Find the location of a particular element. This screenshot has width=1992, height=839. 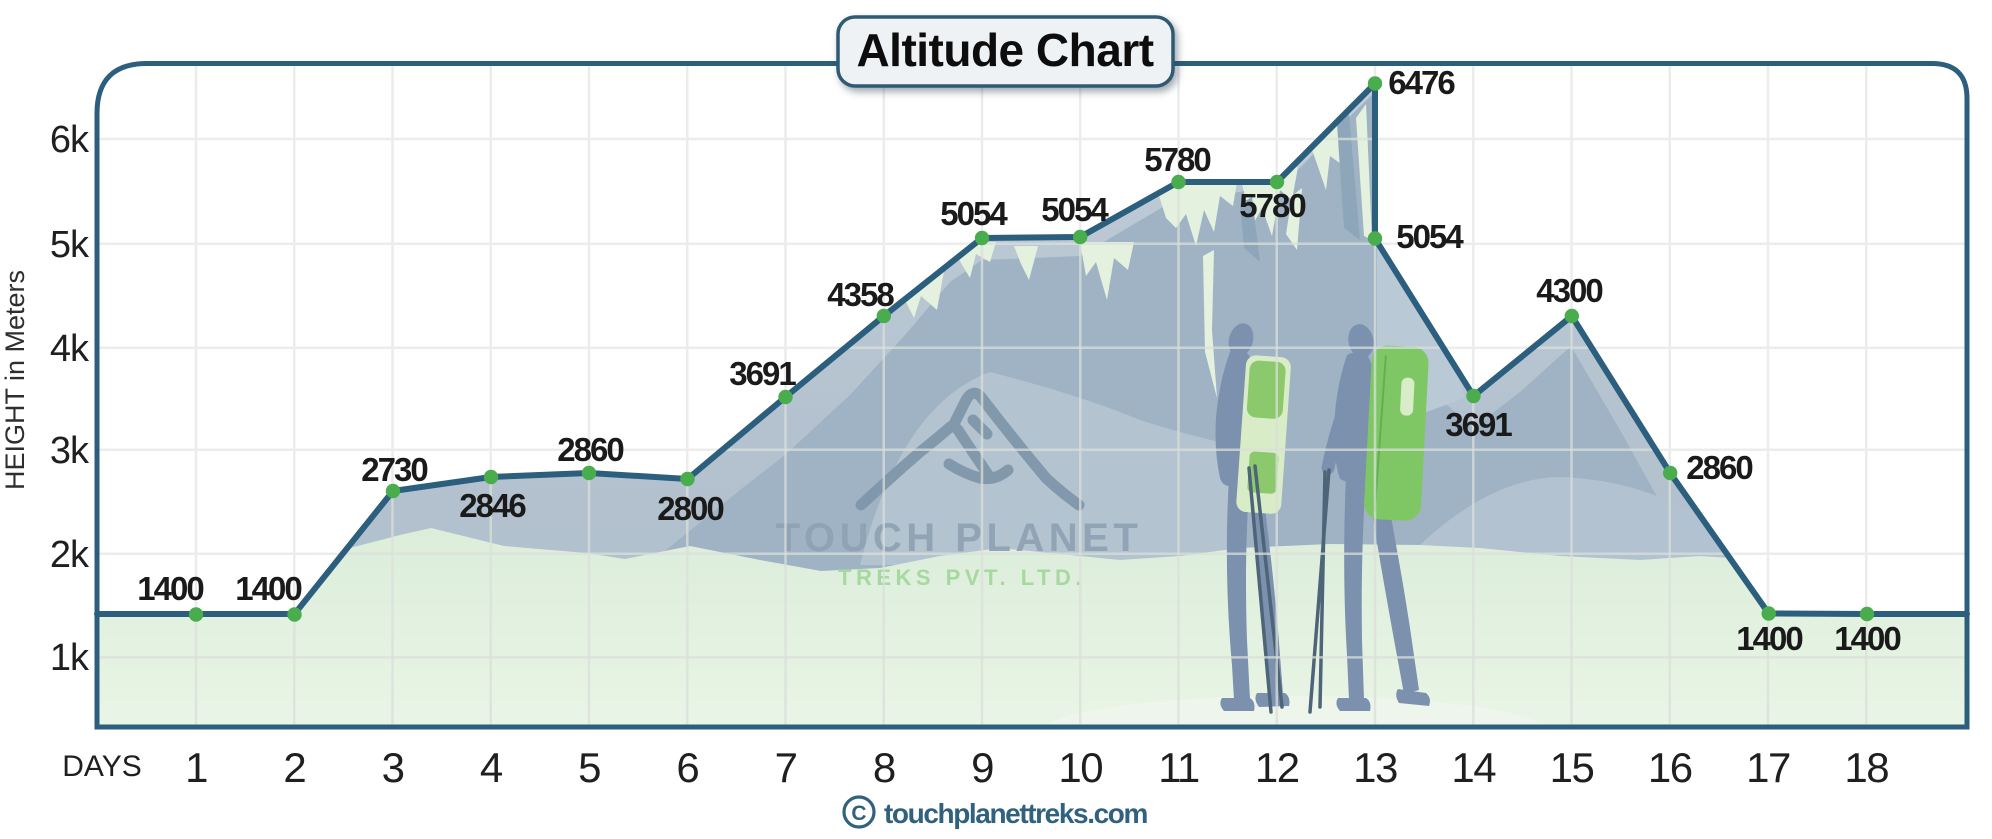

svg-text: 3k is located at coordinates (70, 451).